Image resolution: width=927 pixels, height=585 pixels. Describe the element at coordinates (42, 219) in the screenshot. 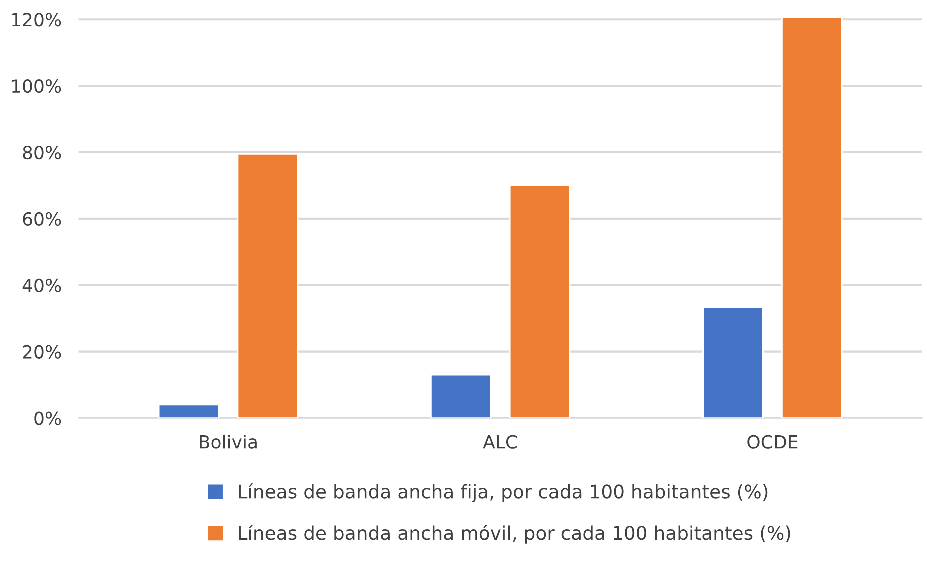

I see `y-tick-label: 60%` at that location.